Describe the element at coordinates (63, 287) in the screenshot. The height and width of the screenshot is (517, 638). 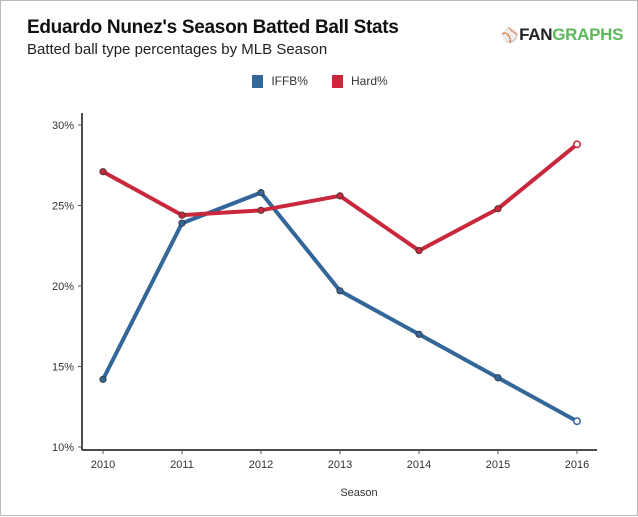
I see `y-tick-label: 20%` at that location.